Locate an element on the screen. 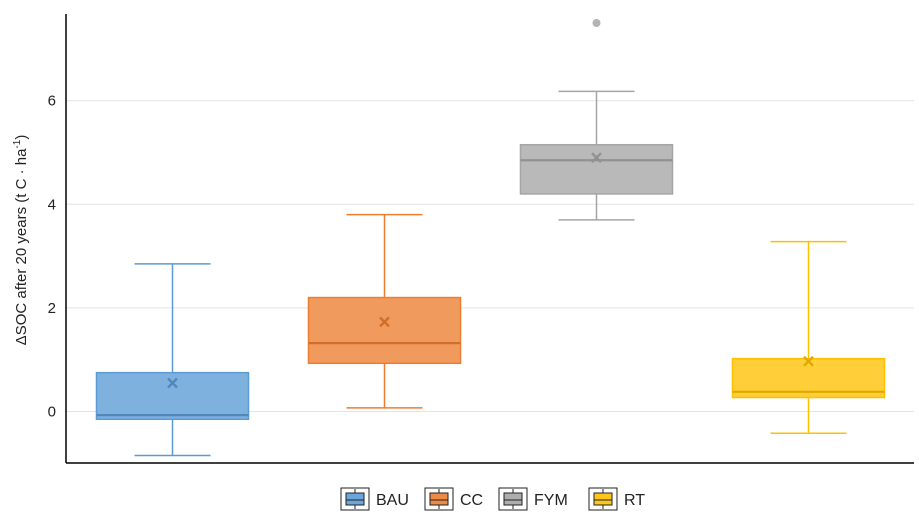  mean-marker-fym is located at coordinates (596, 158).